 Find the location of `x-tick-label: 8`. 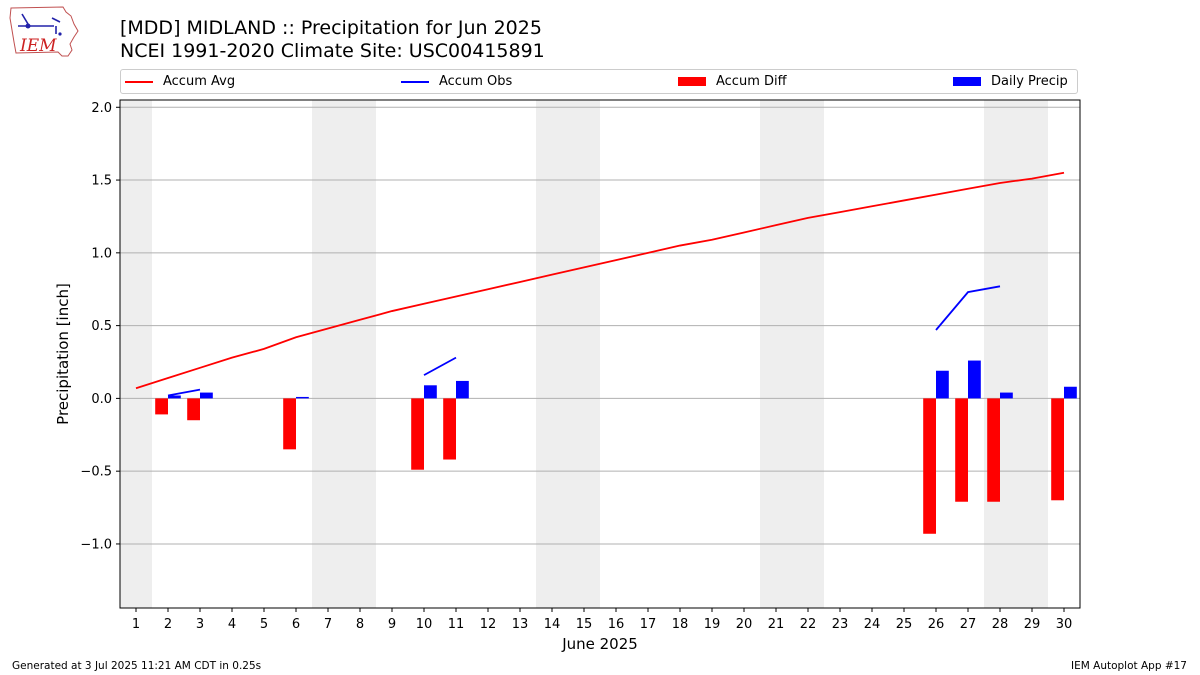

x-tick-label: 8 is located at coordinates (360, 624).